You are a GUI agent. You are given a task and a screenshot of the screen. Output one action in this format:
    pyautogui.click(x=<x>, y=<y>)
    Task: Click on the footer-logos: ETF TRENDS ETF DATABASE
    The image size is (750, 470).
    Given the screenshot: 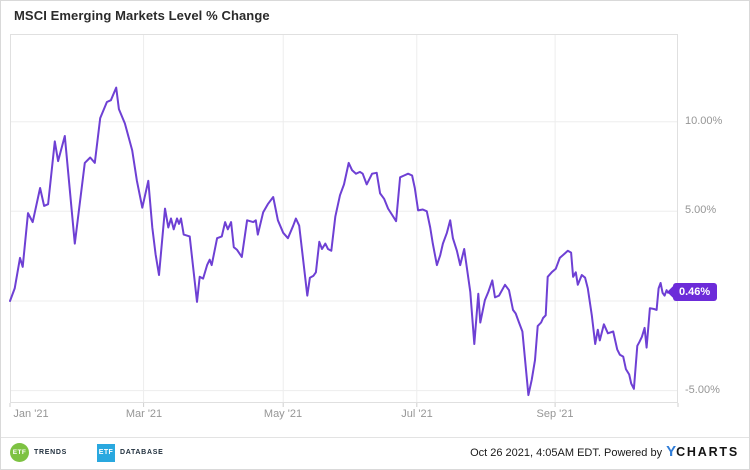 What is the action you would take?
    pyautogui.click(x=86, y=452)
    